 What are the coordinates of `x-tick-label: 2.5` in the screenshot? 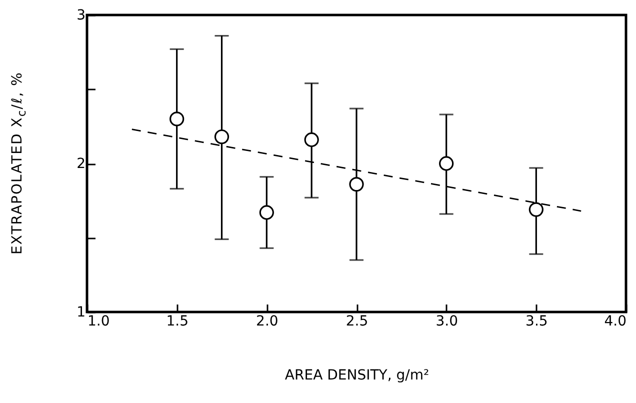 It's located at (357, 322).